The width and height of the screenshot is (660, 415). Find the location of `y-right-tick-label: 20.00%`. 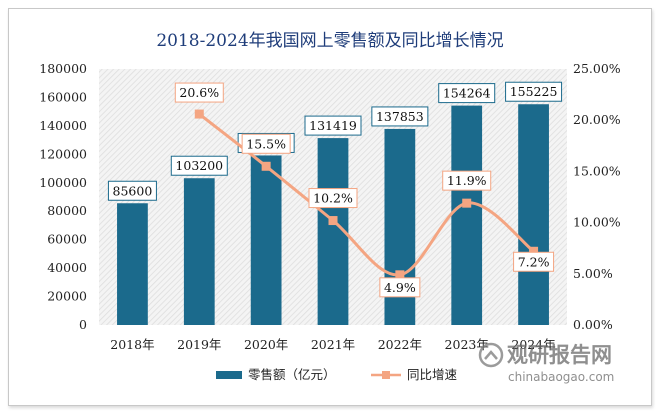

y-right-tick-label: 20.00% is located at coordinates (597, 119).